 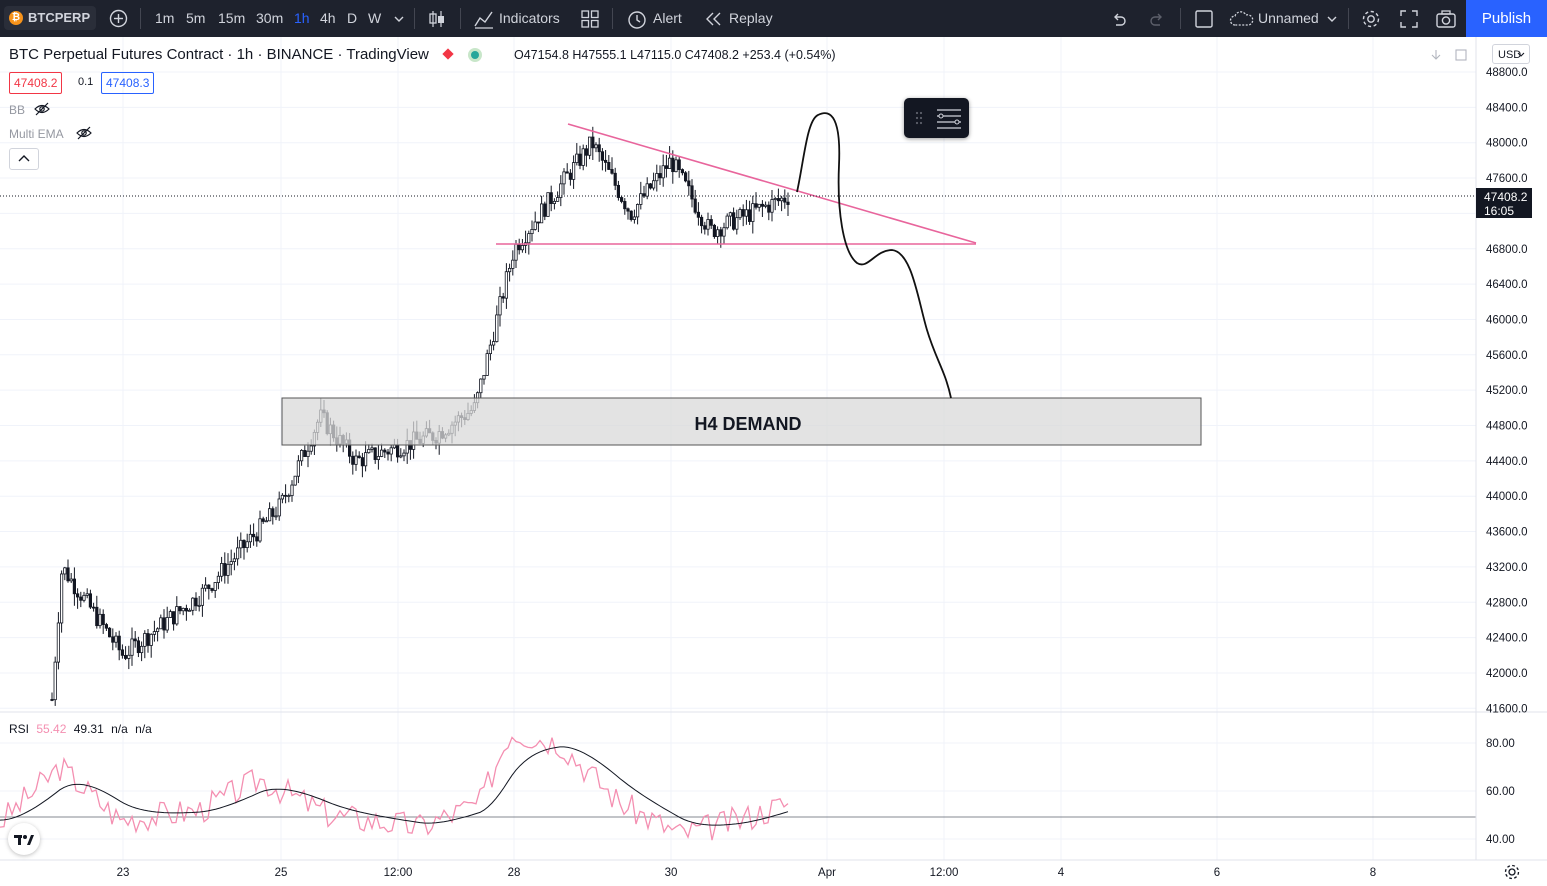 What do you see at coordinates (1409, 19) in the screenshot?
I see `fullscreen-icon` at bounding box center [1409, 19].